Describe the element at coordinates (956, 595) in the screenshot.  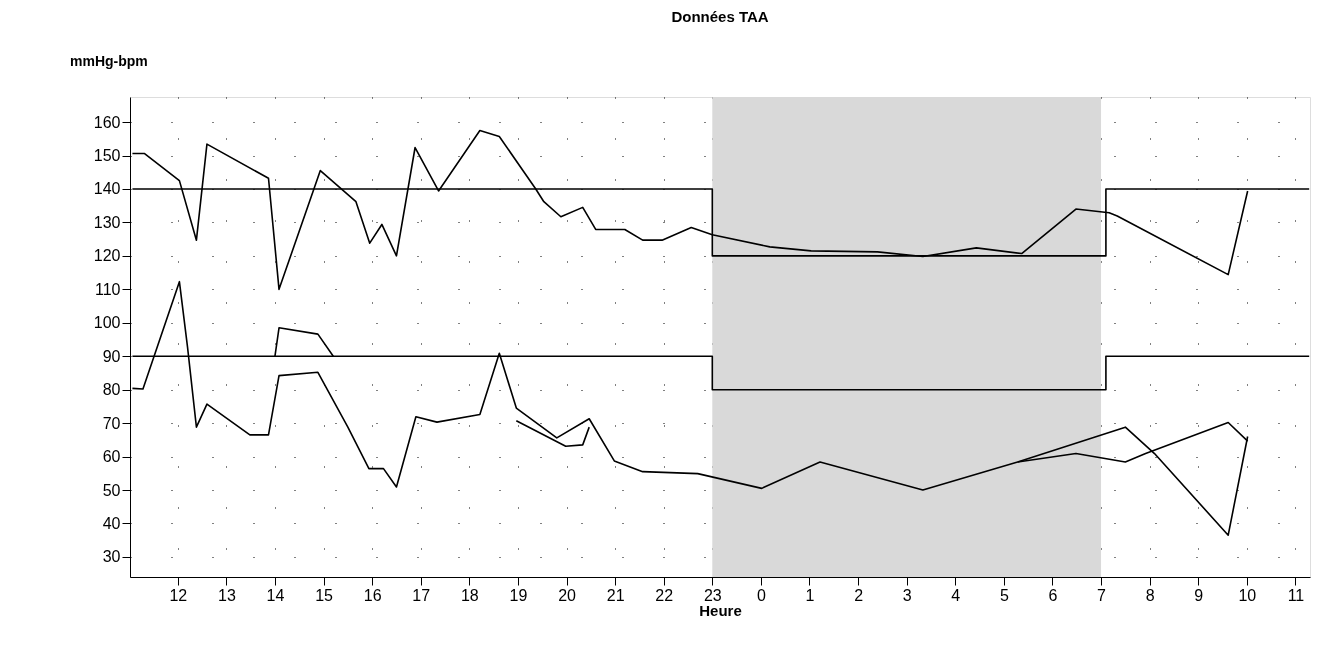
I see `x-tick-label: 4` at that location.